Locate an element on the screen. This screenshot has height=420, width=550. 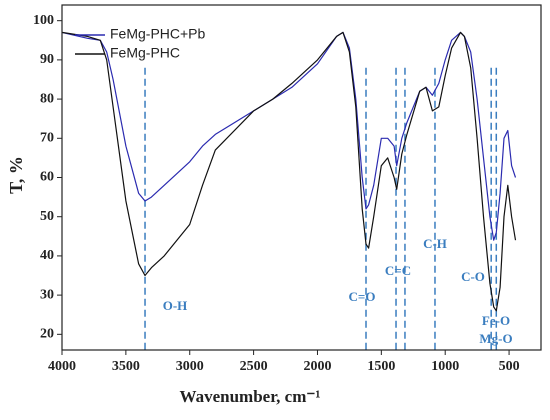
x-axis-label: Wavenumber, cm⁻¹ is located at coordinates (250, 396).